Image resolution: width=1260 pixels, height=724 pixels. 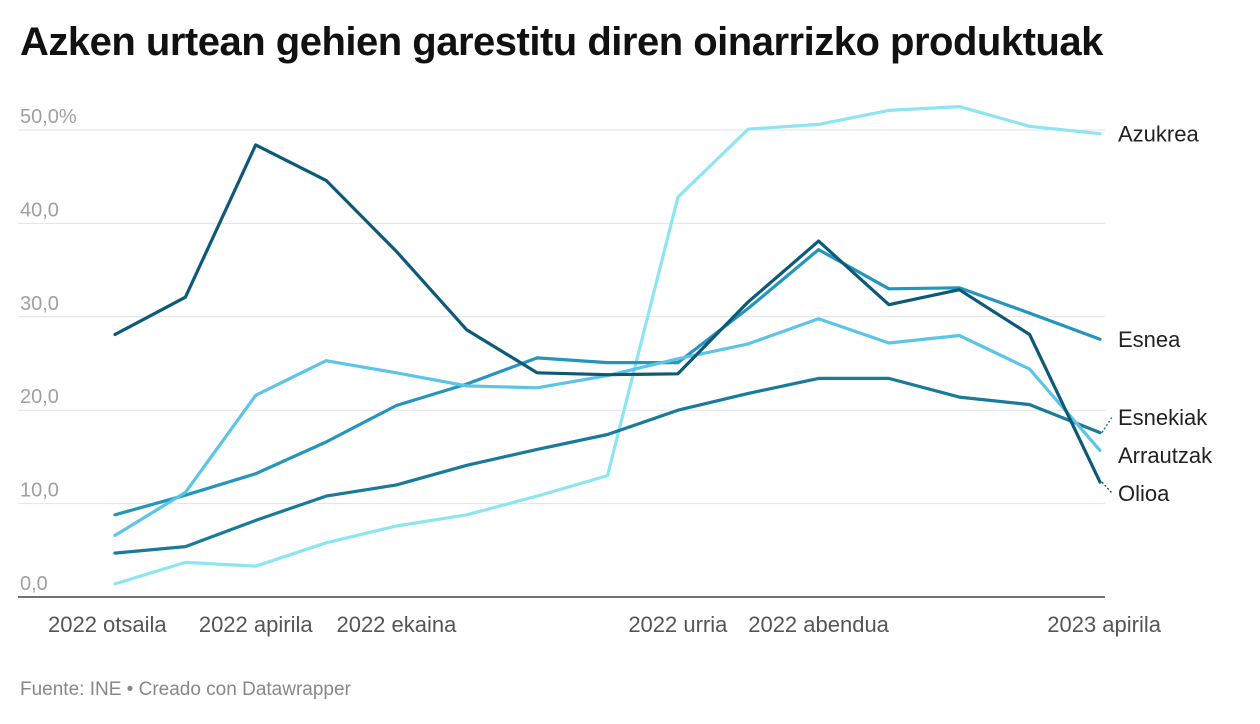 I want to click on y-axis-ticks: 0,0 10,0 20,0 30,0 40,0 50,0%, so click(x=48, y=350).